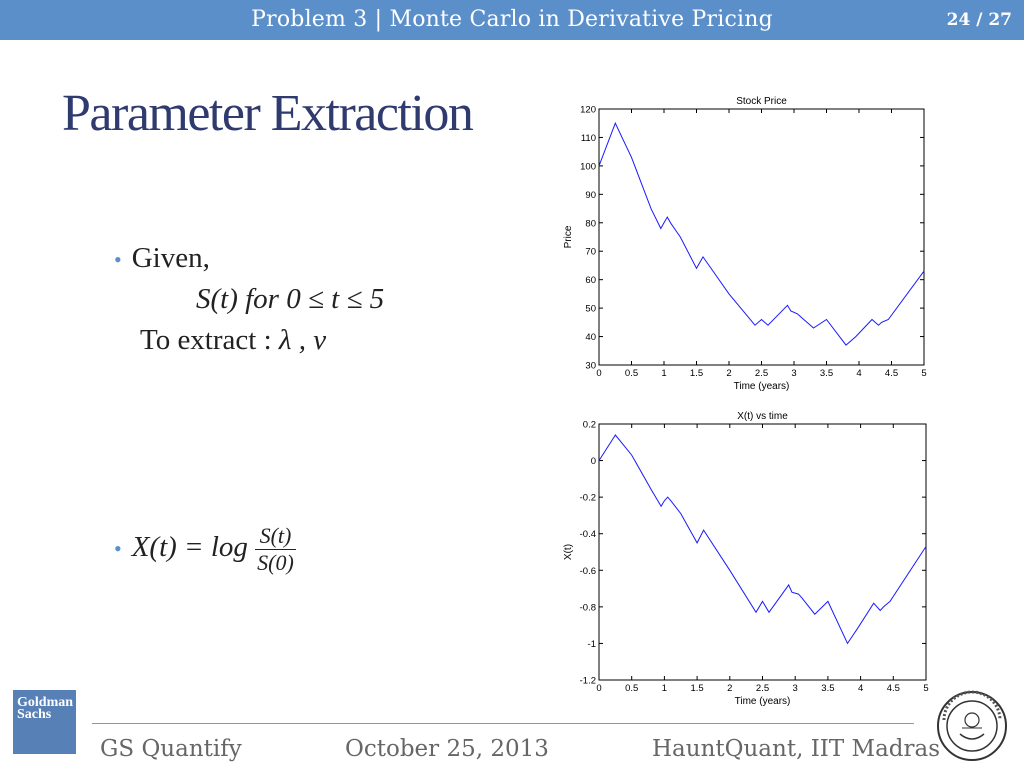  Describe the element at coordinates (796, 749) in the screenshot. I see `footer-right: HauntQuant, IIT Madras` at that location.